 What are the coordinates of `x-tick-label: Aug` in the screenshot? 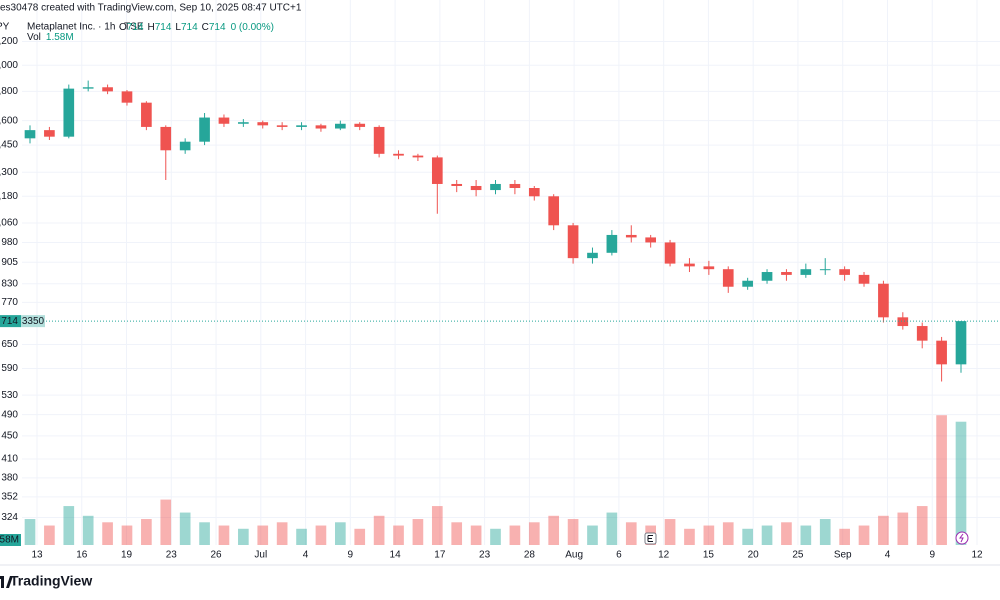 It's located at (574, 555).